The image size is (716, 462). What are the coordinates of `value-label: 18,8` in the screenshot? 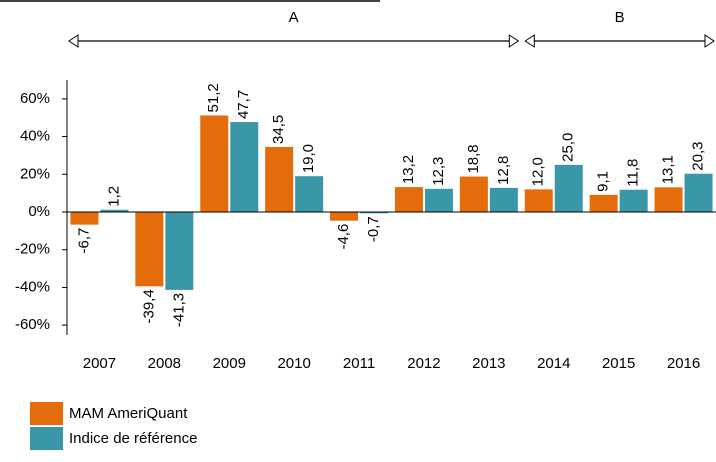 It's located at (473, 158).